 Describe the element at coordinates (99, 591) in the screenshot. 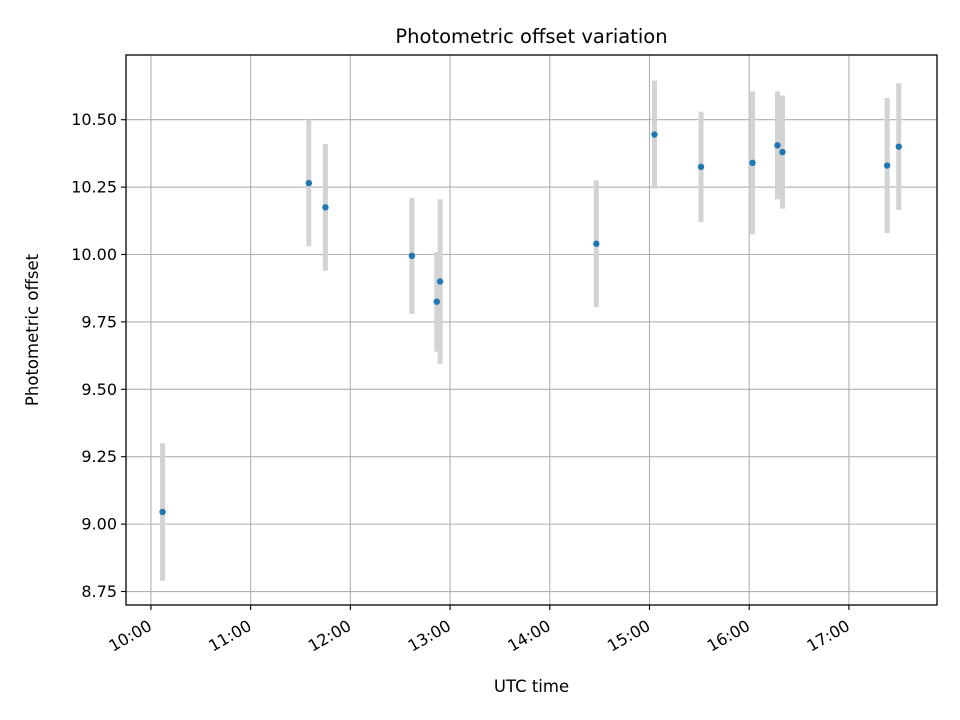

I see `y-tick-label: 8.75` at that location.